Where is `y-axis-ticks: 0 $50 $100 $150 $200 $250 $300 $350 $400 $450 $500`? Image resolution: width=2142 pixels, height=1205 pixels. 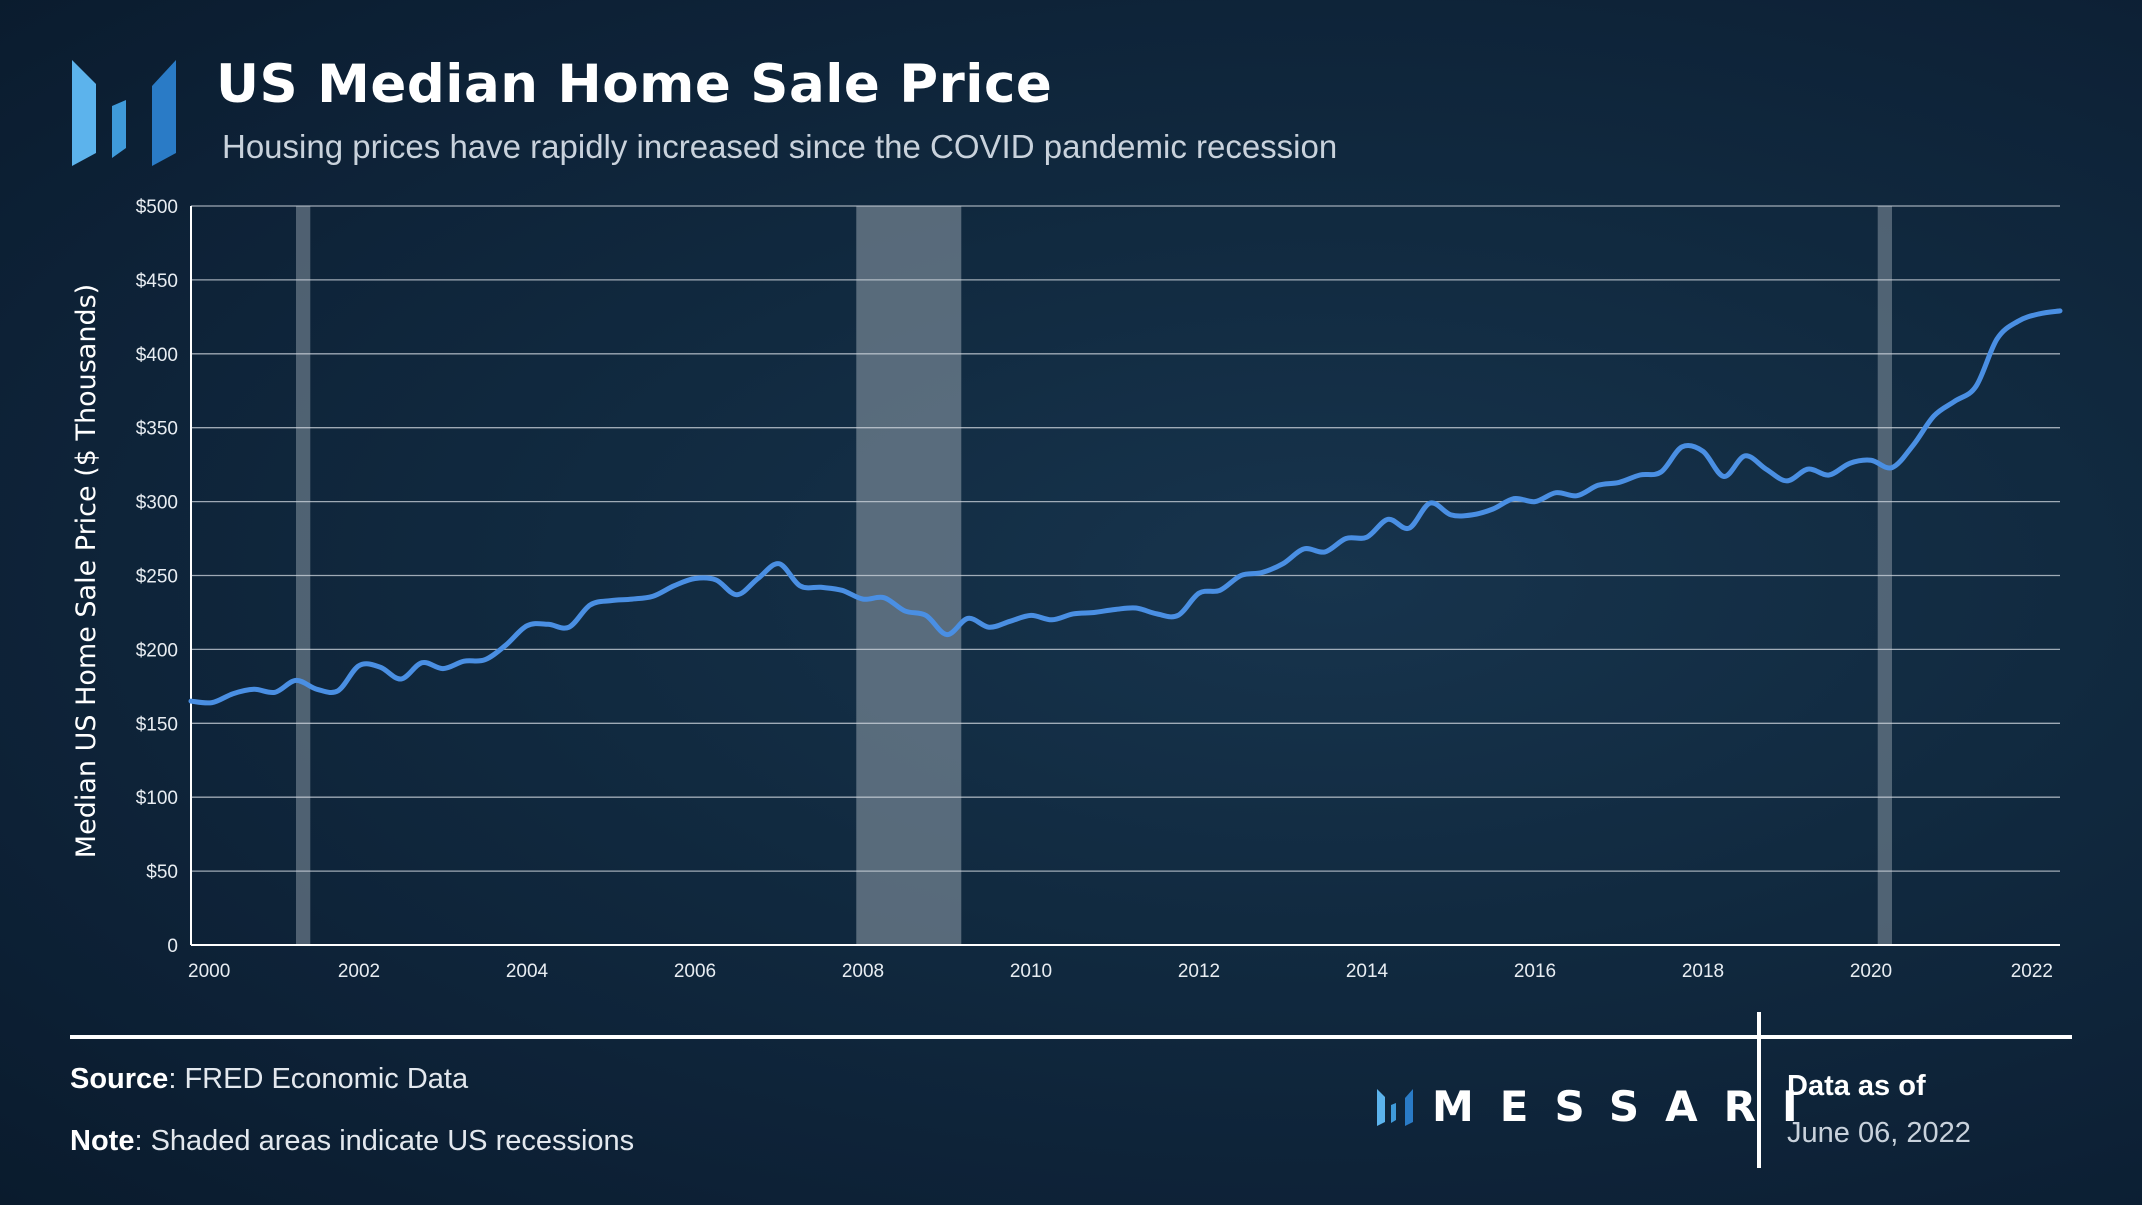 y-axis-ticks: 0 $50 $100 $150 $200 $250 $300 $350 $400 $450 $500 is located at coordinates (157, 577).